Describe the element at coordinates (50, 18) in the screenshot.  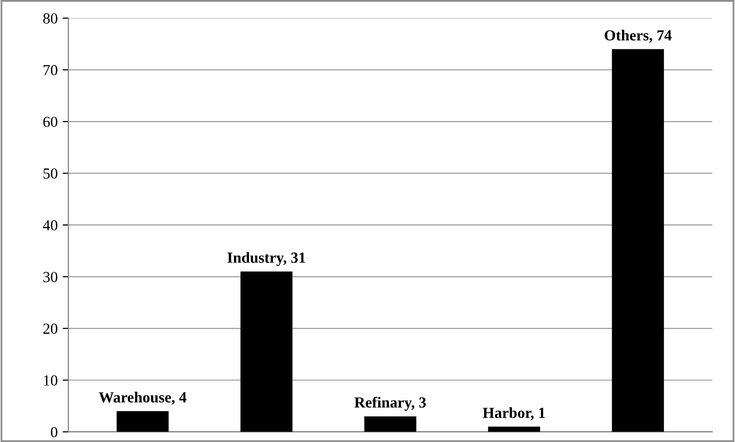
I see `y-tick-label: 80` at that location.